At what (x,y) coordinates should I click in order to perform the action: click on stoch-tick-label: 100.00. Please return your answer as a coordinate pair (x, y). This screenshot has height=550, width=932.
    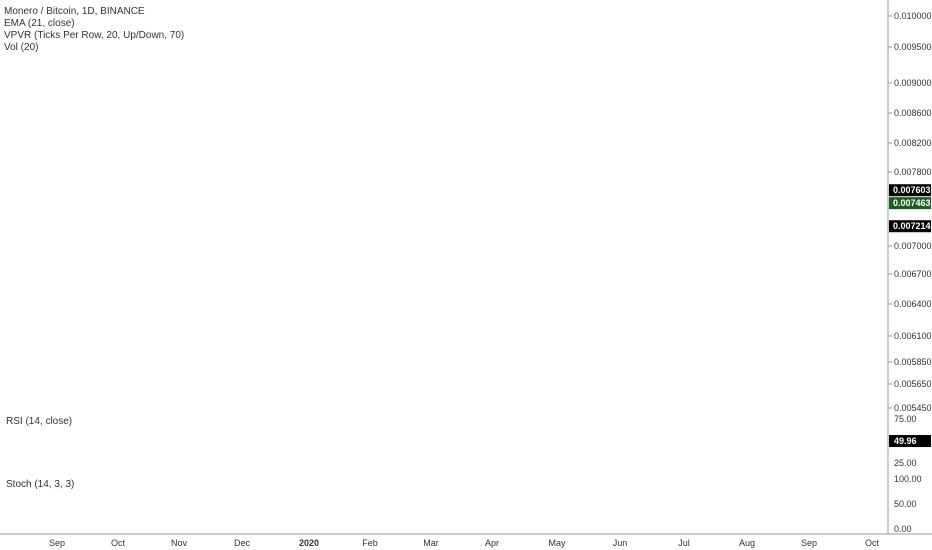
    Looking at the image, I should click on (908, 479).